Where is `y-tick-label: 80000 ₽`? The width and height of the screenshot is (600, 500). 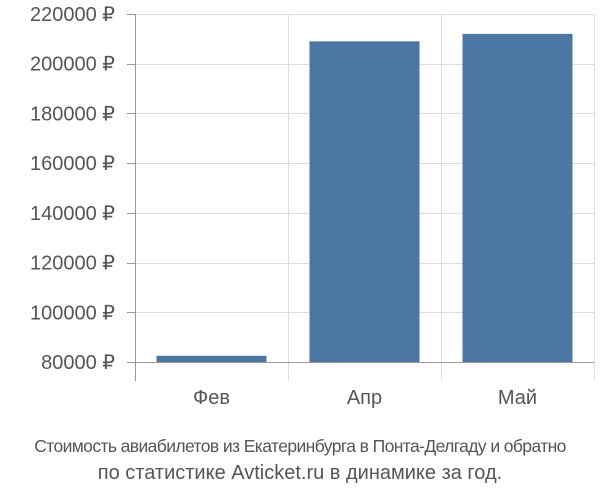 y-tick-label: 80000 ₽ is located at coordinates (78, 363).